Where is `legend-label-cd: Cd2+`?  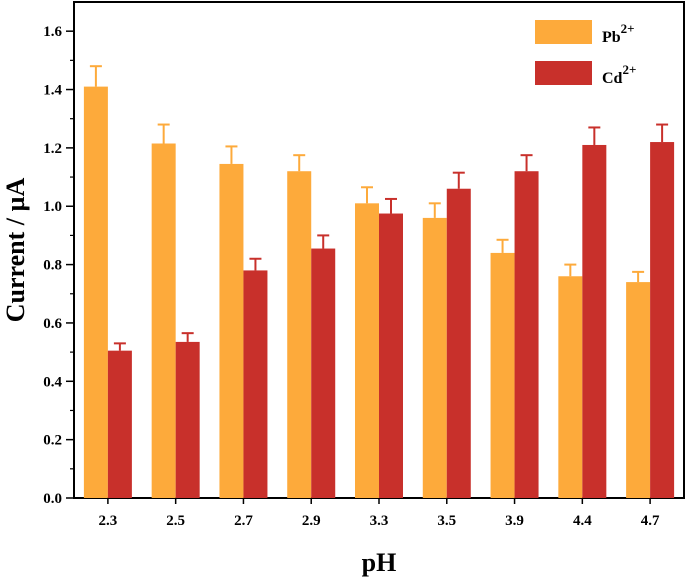 legend-label-cd: Cd2+ is located at coordinates (619, 74).